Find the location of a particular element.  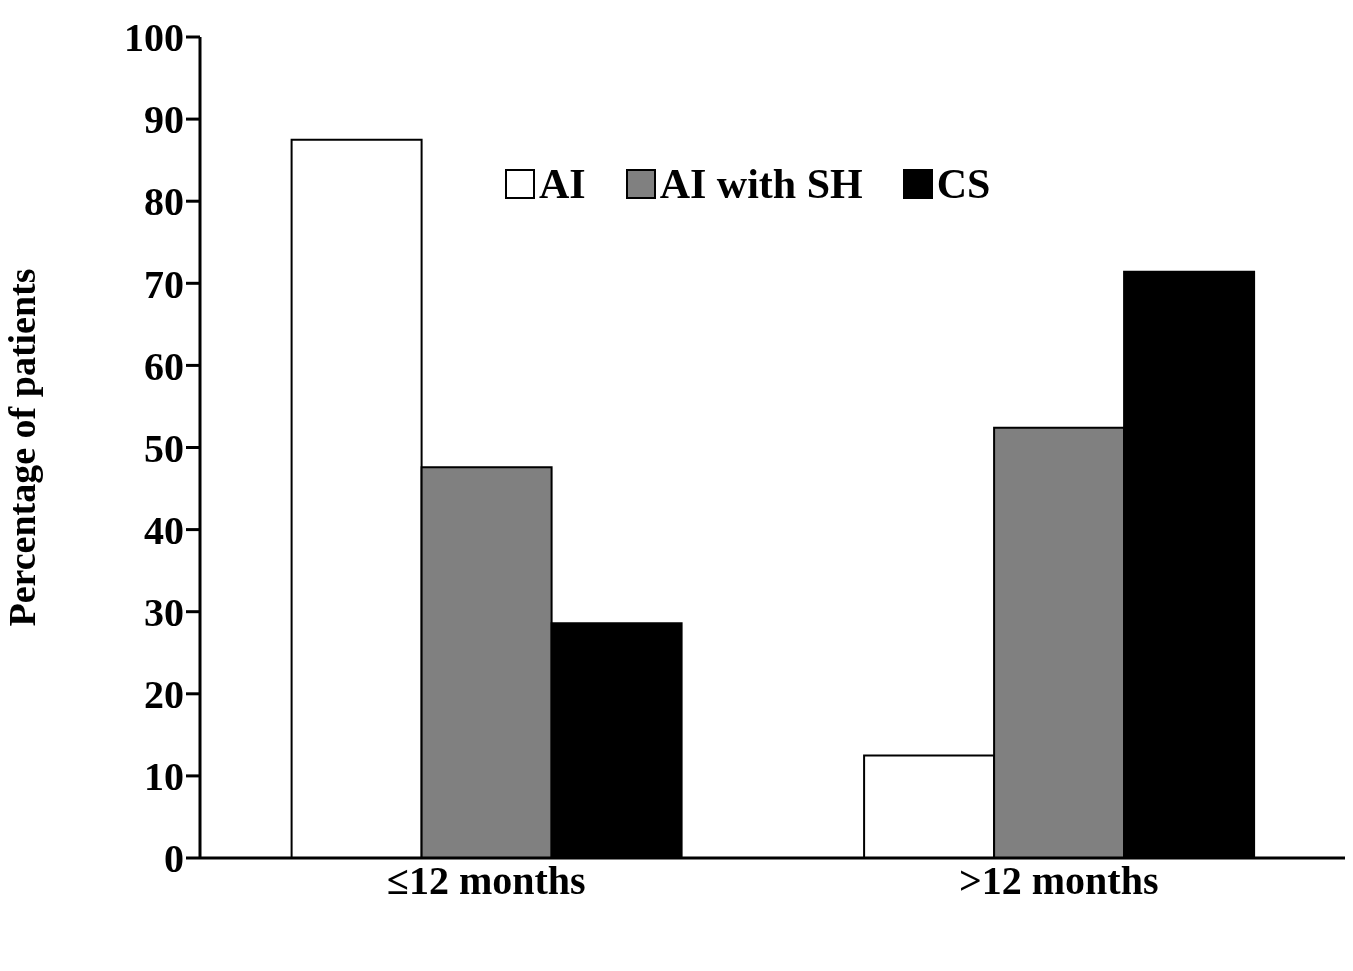

legend-label: AI with SH is located at coordinates (761, 184).